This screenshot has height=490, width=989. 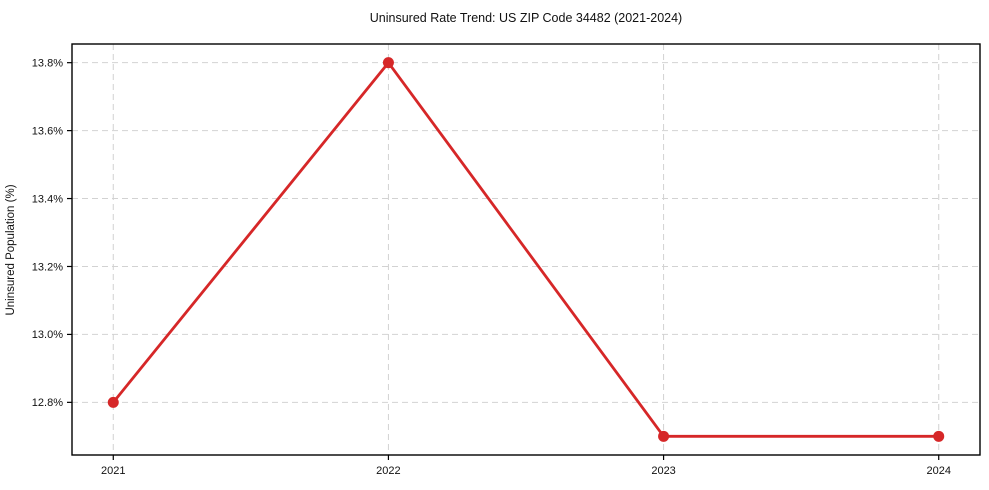 What do you see at coordinates (388, 471) in the screenshot?
I see `x-tick-label: 2022` at bounding box center [388, 471].